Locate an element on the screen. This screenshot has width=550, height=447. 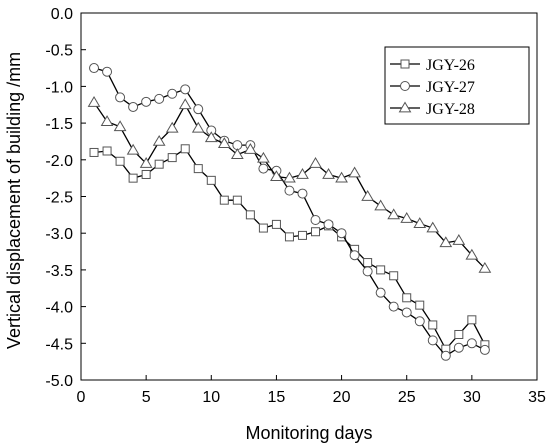
y-tick-label: -0.5 is located at coordinates (59, 51).